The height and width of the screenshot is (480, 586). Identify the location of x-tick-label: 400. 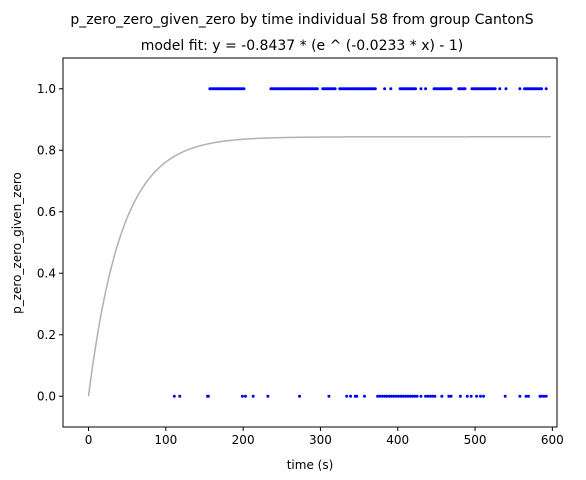
(397, 440).